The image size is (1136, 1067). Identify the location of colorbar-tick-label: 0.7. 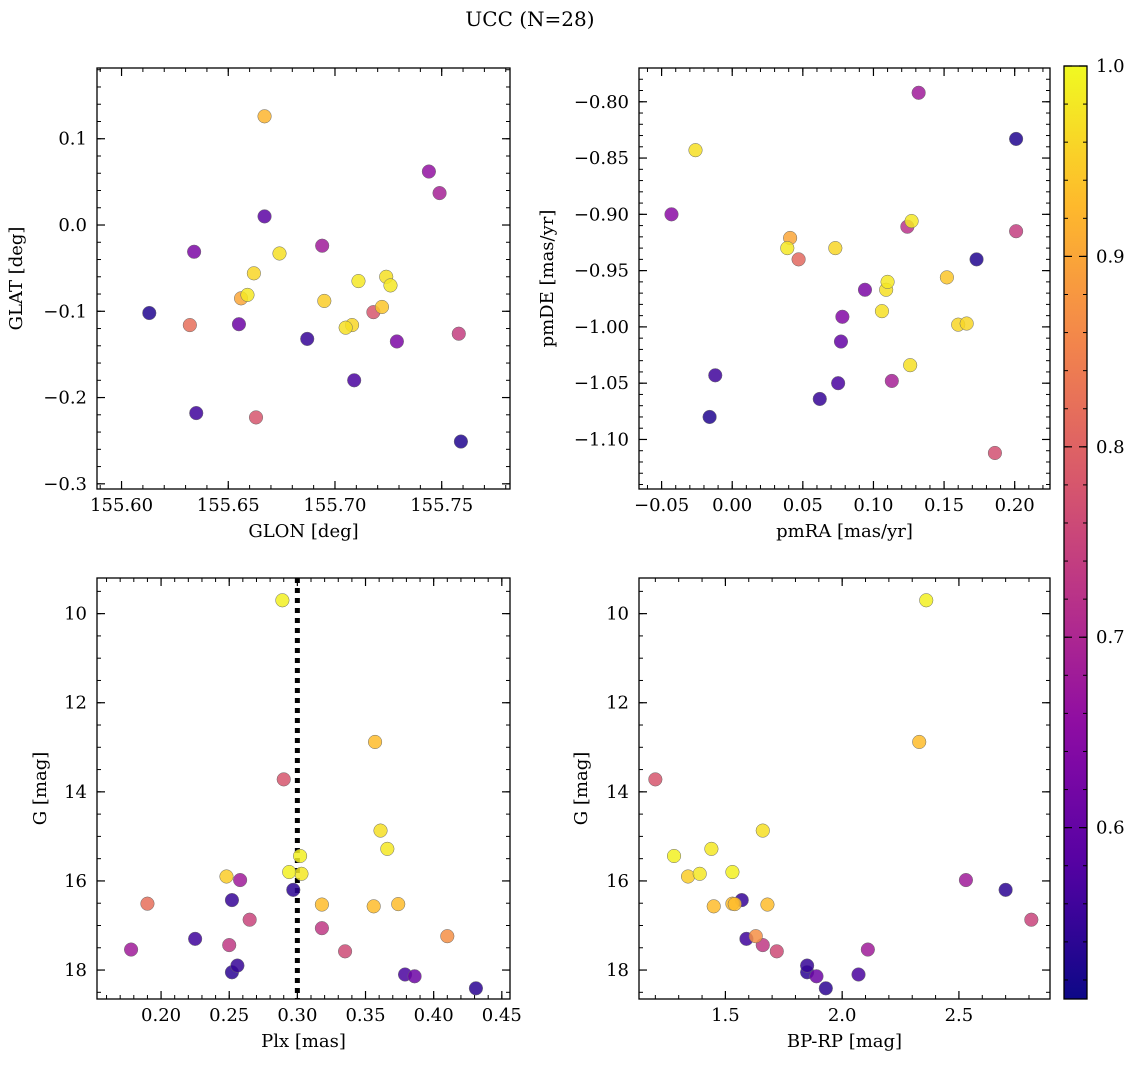
(1110, 637).